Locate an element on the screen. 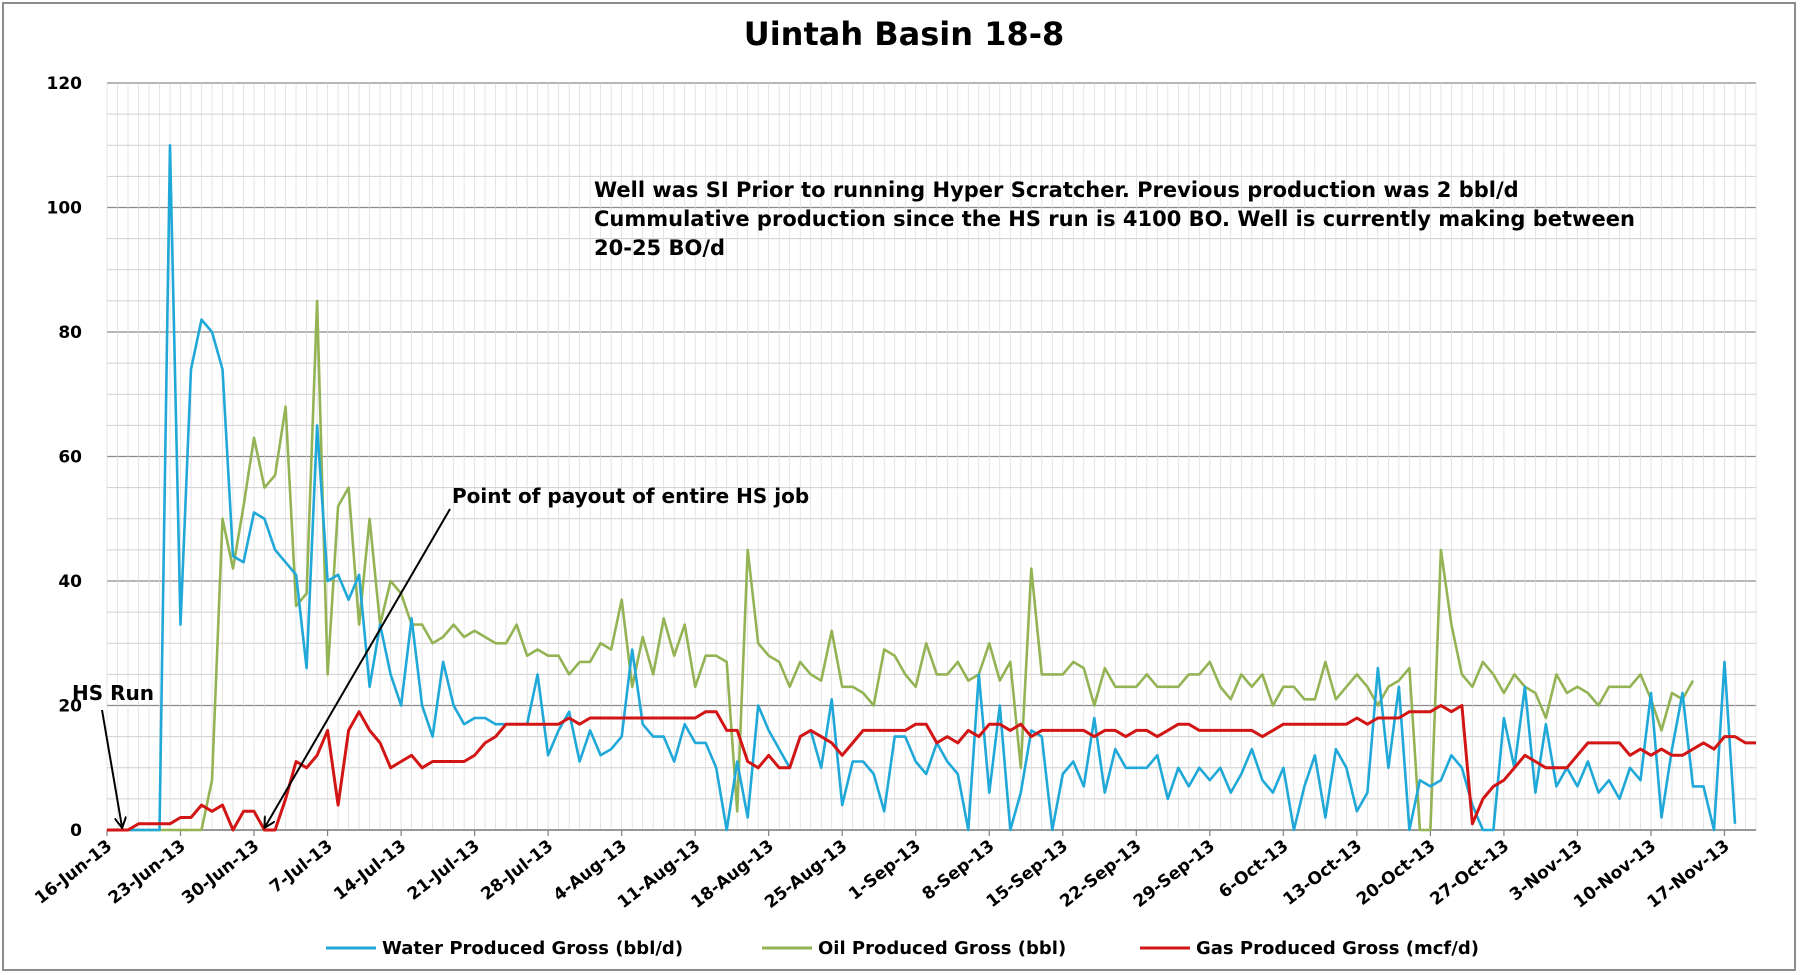 Image resolution: width=1800 pixels, height=975 pixels. x-tick-label: 7-Jul-13 is located at coordinates (301, 866).